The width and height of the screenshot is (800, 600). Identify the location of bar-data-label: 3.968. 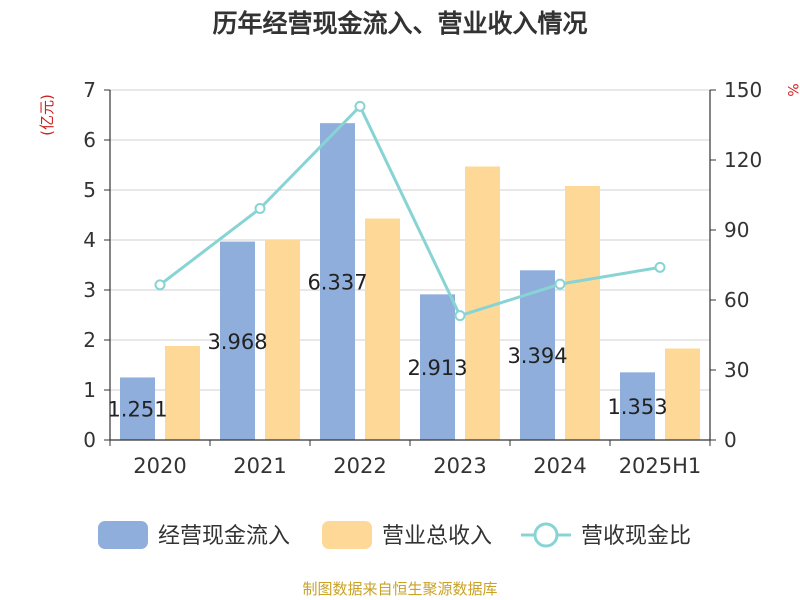
(237, 342).